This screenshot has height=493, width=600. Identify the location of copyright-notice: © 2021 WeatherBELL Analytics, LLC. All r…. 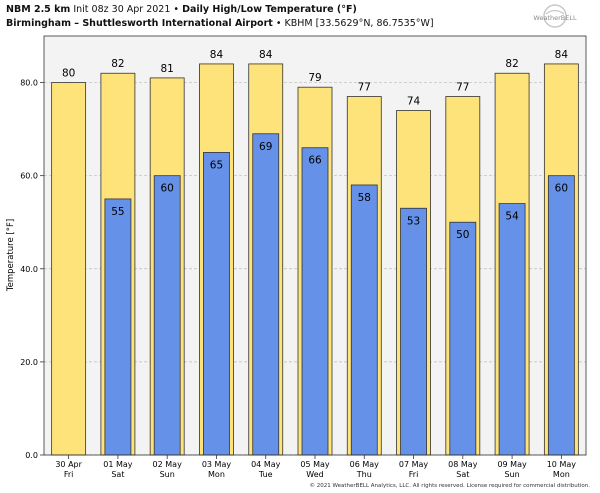
(449, 486).